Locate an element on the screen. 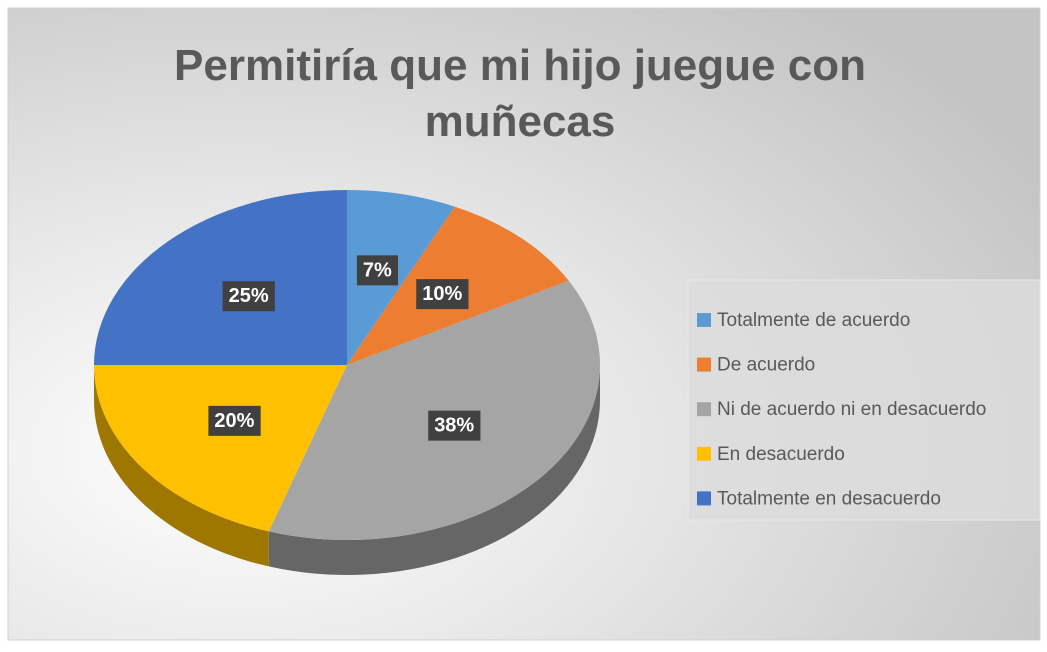 This screenshot has width=1047, height=652. data-label: 20% is located at coordinates (234, 421).